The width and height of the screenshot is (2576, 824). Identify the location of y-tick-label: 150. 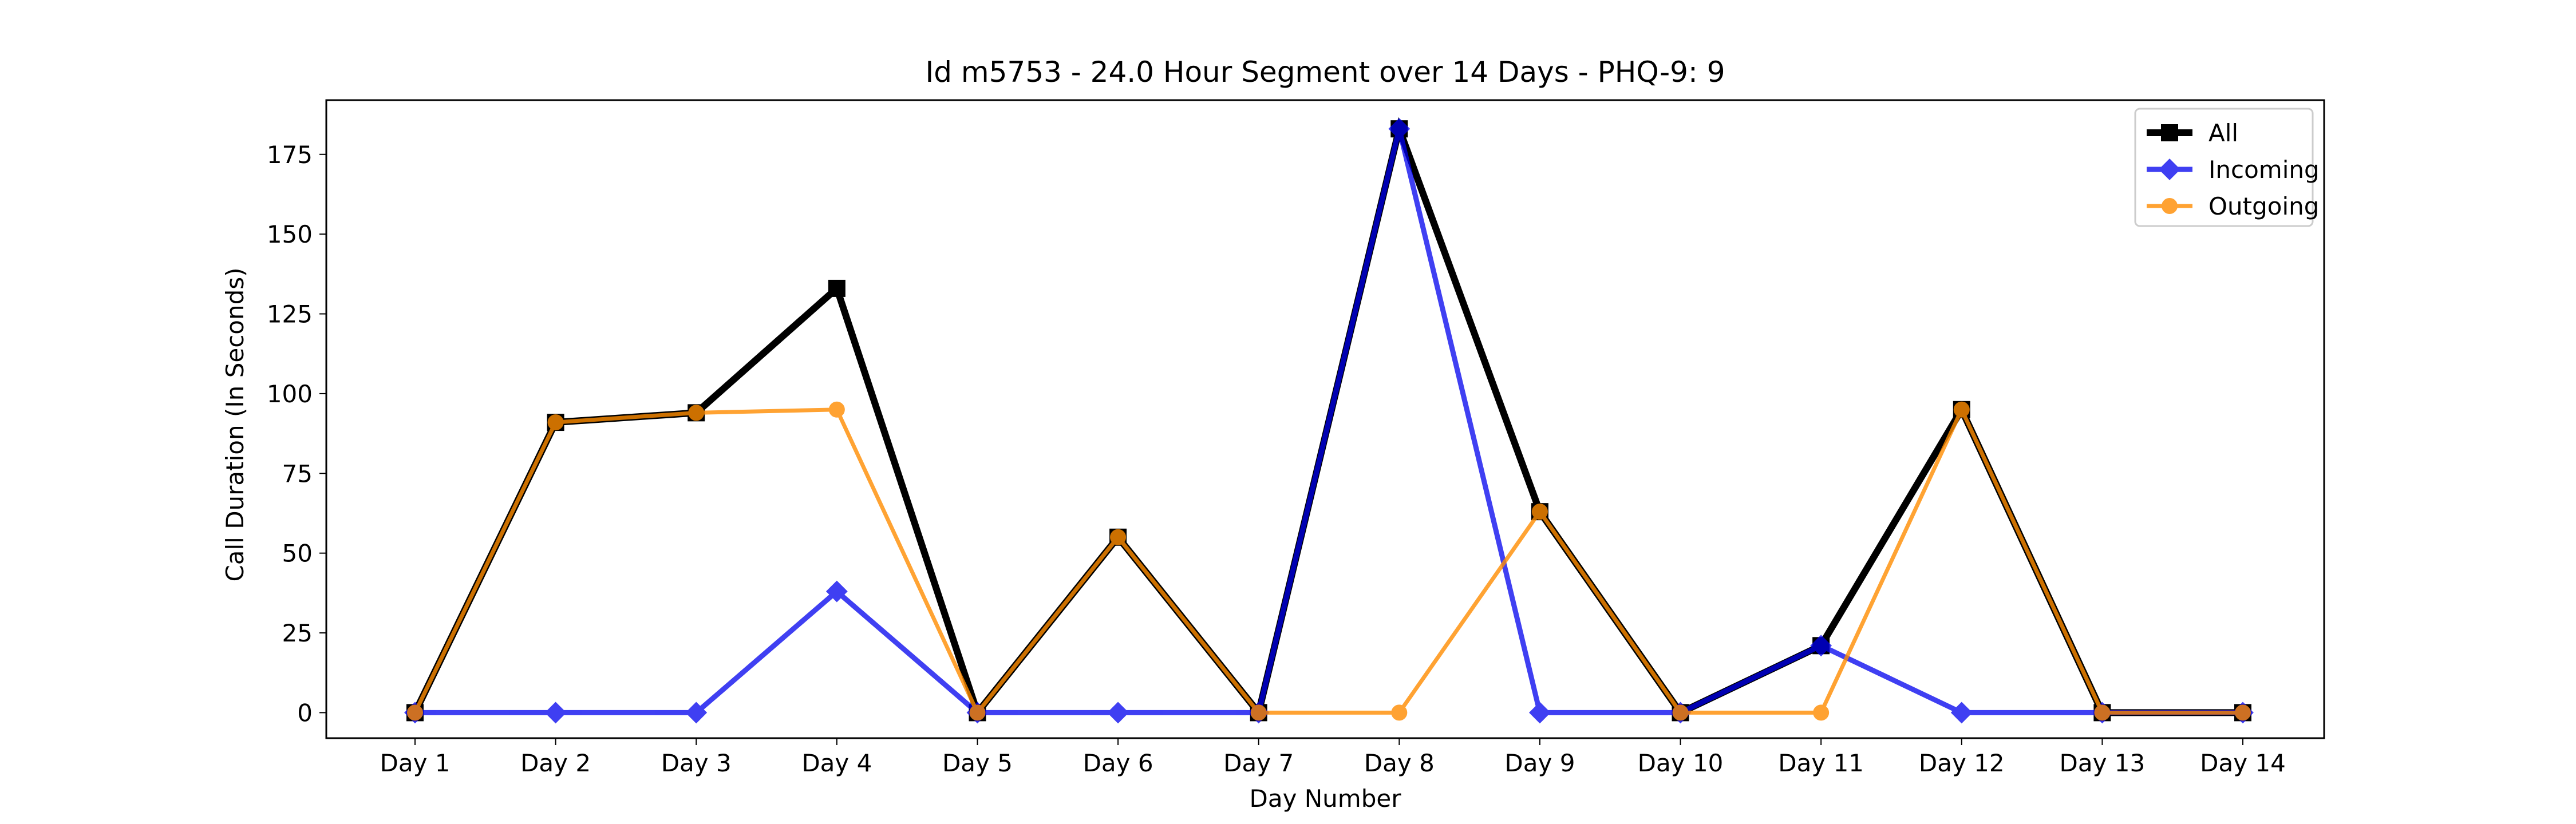
(290, 234).